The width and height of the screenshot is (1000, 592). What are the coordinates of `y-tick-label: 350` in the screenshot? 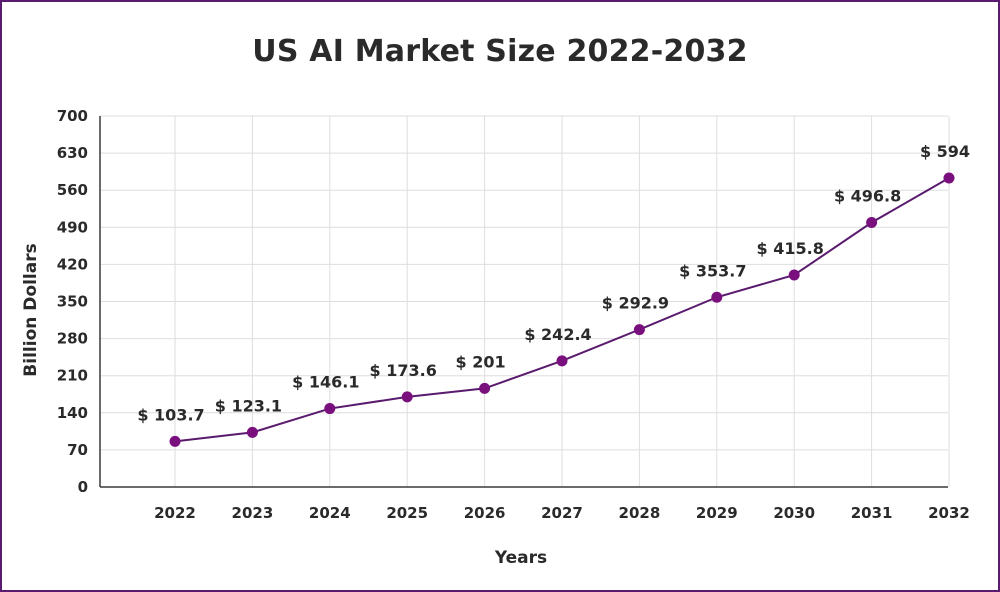 It's located at (72, 302).